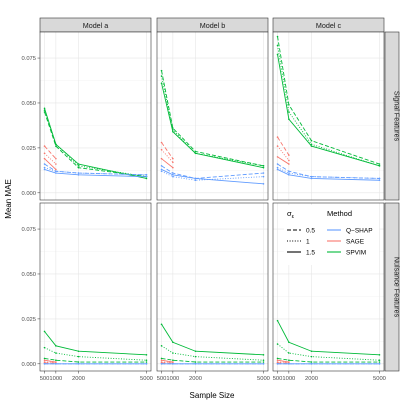  Describe the element at coordinates (308, 241) in the screenshot. I see `legend-sigma-label: 1` at that location.